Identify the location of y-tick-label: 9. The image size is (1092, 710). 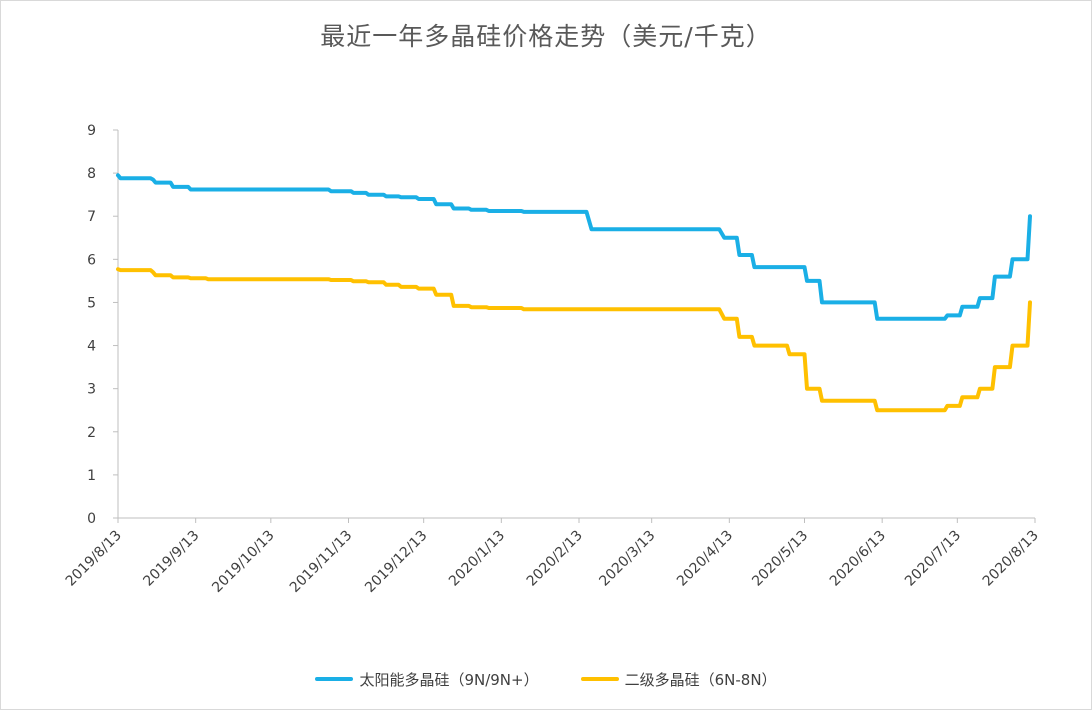
(91, 131).